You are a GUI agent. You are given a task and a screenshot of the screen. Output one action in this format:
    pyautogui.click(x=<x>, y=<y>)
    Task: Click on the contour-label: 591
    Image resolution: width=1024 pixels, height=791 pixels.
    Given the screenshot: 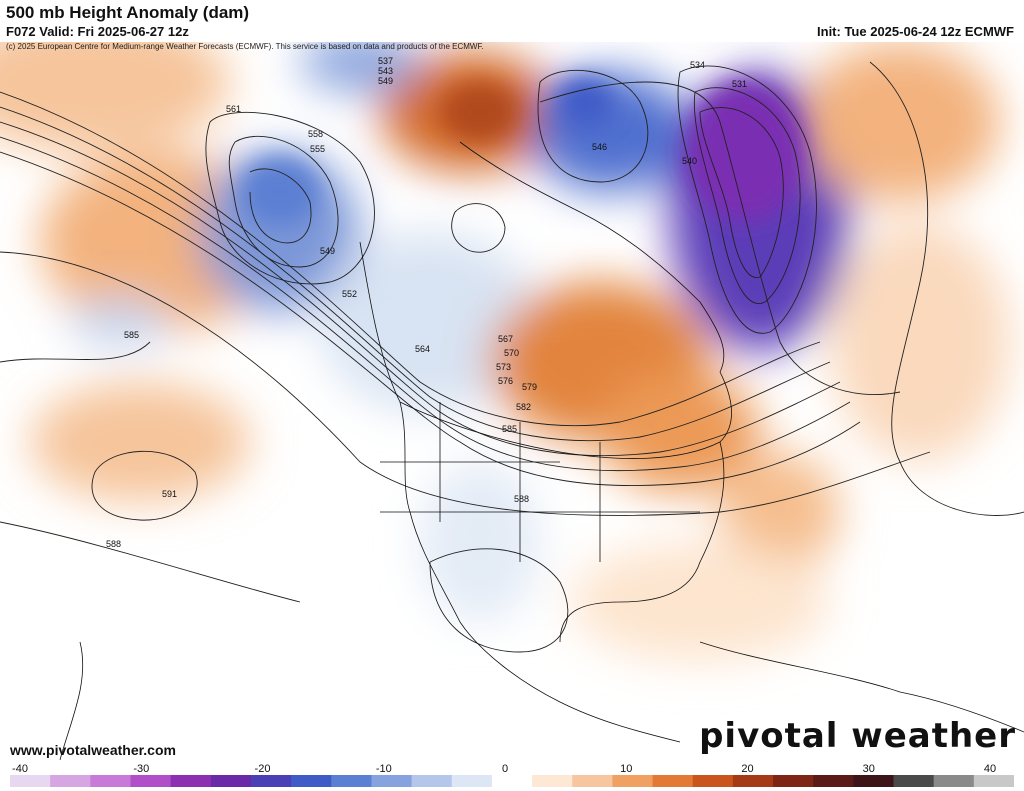 What is the action you would take?
    pyautogui.click(x=169, y=494)
    